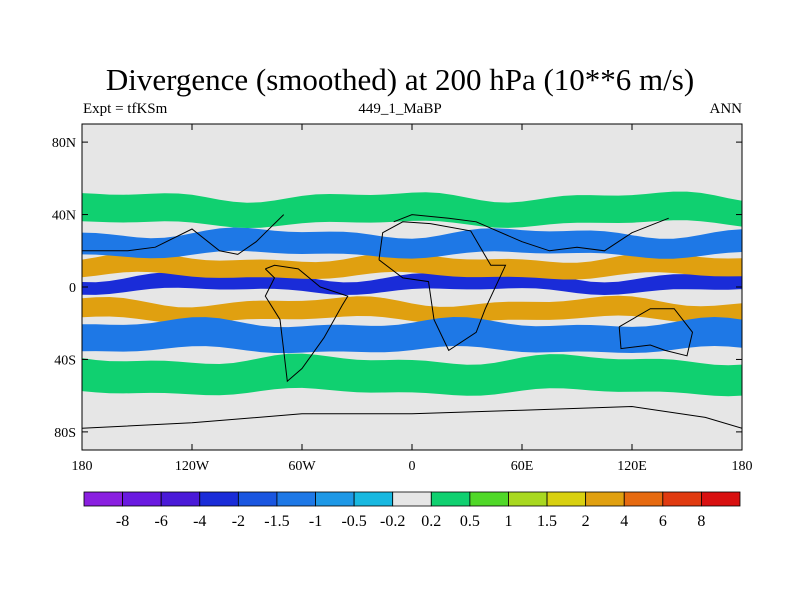 The height and width of the screenshot is (600, 800). What do you see at coordinates (72, 288) in the screenshot?
I see `y-tick-label: 0` at bounding box center [72, 288].